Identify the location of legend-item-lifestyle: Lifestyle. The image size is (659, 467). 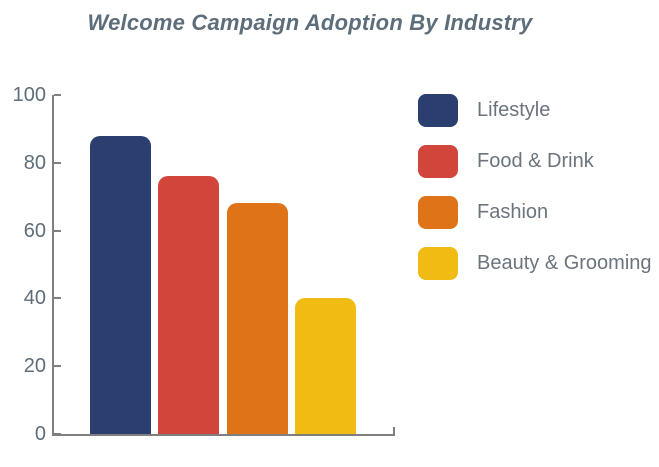
(535, 110).